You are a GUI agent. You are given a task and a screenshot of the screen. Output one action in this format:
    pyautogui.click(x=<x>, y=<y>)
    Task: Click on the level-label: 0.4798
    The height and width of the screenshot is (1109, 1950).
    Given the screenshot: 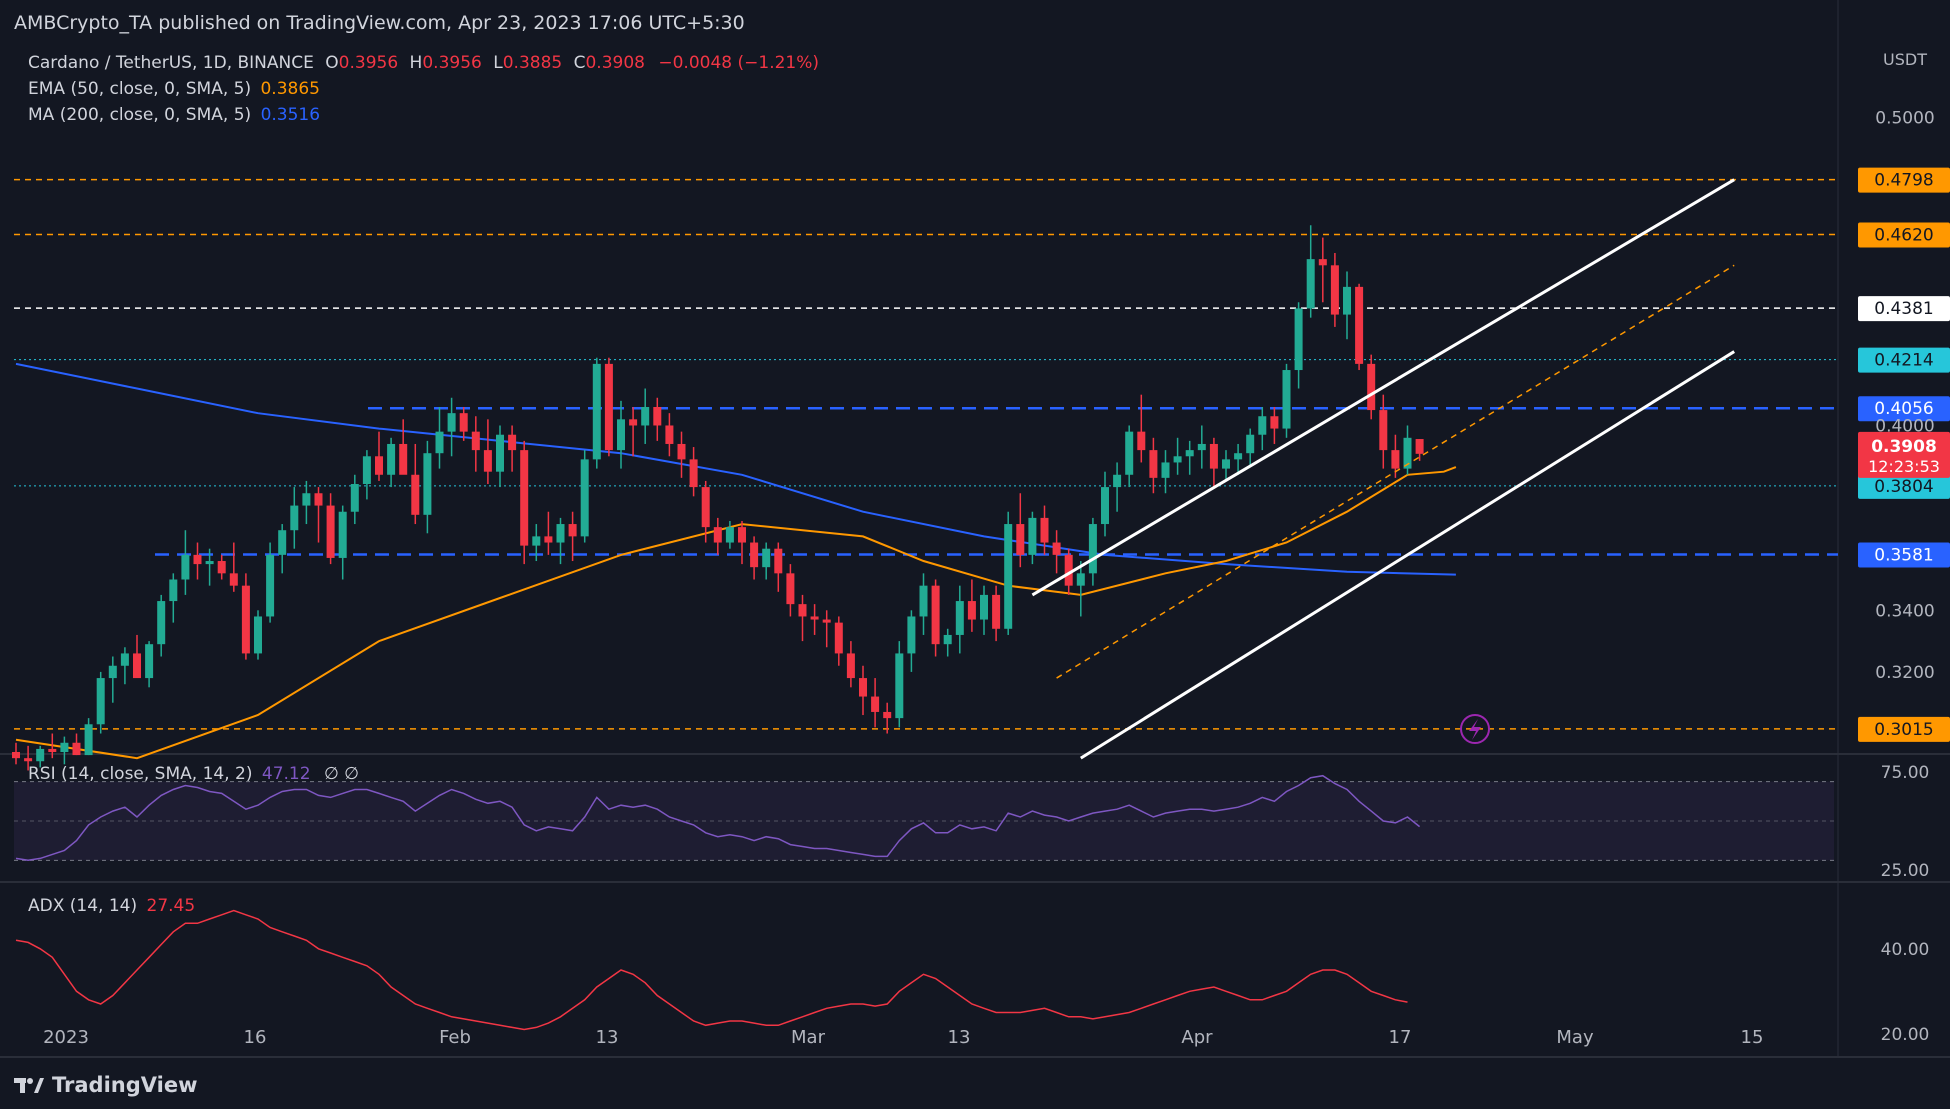 What is the action you would take?
    pyautogui.click(x=1903, y=181)
    